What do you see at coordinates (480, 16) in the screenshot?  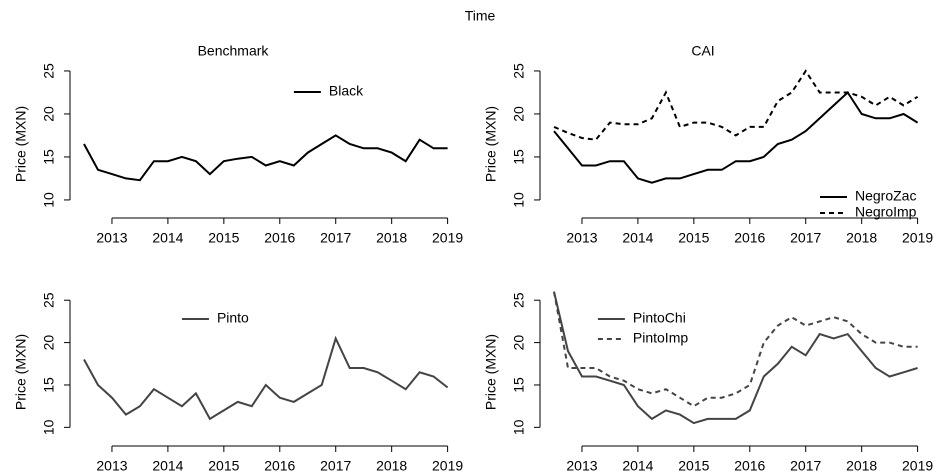 I see `figure-title: Time` at bounding box center [480, 16].